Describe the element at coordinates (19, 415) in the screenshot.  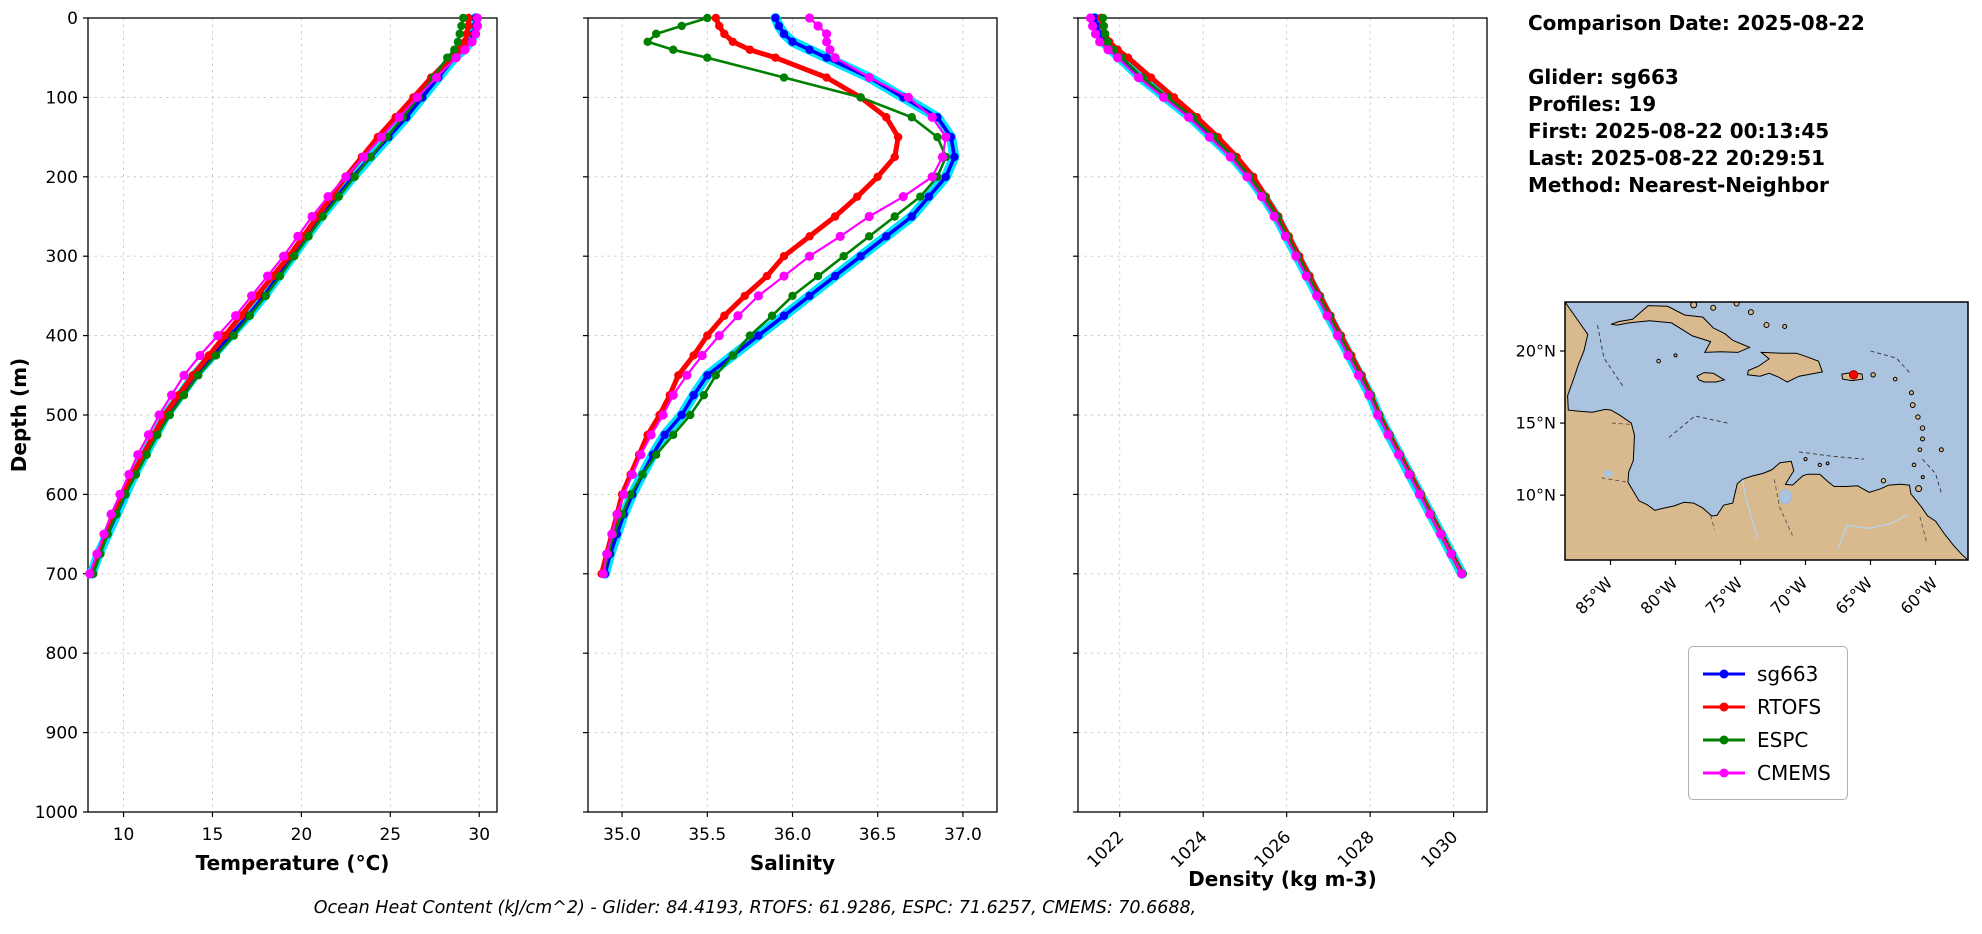
I see `svg-text: Depth (m)` at that location.